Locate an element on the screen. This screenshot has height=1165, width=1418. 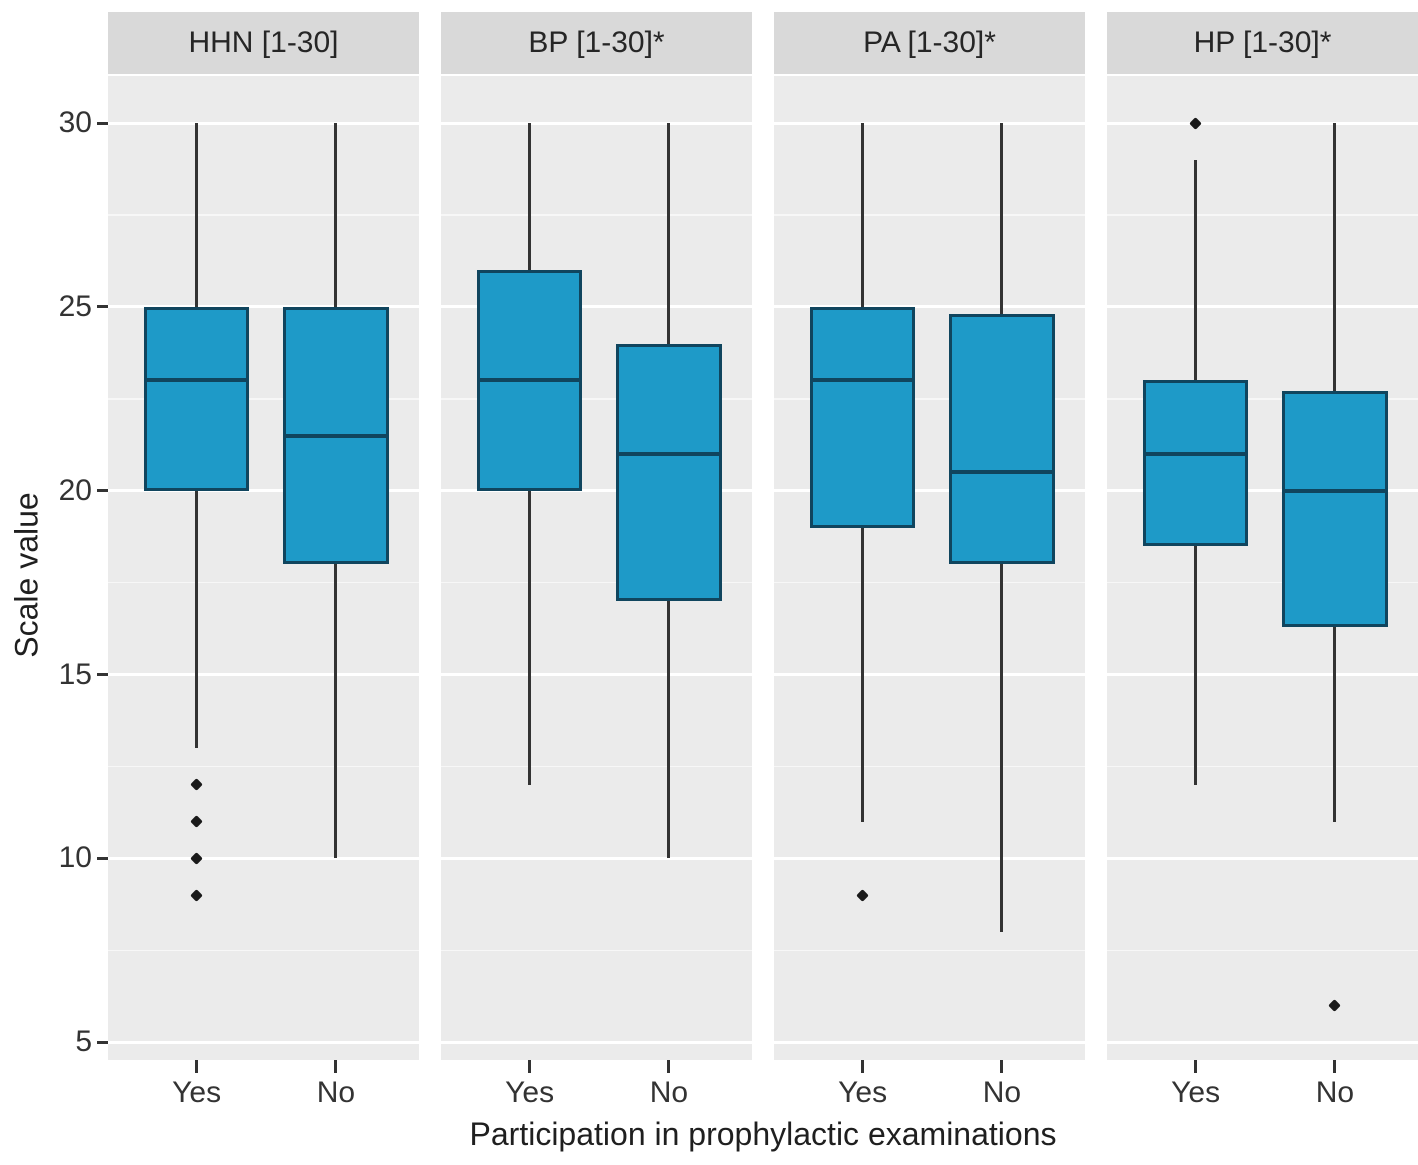
facet-strip-label: PA [1-30]* is located at coordinates (929, 42).